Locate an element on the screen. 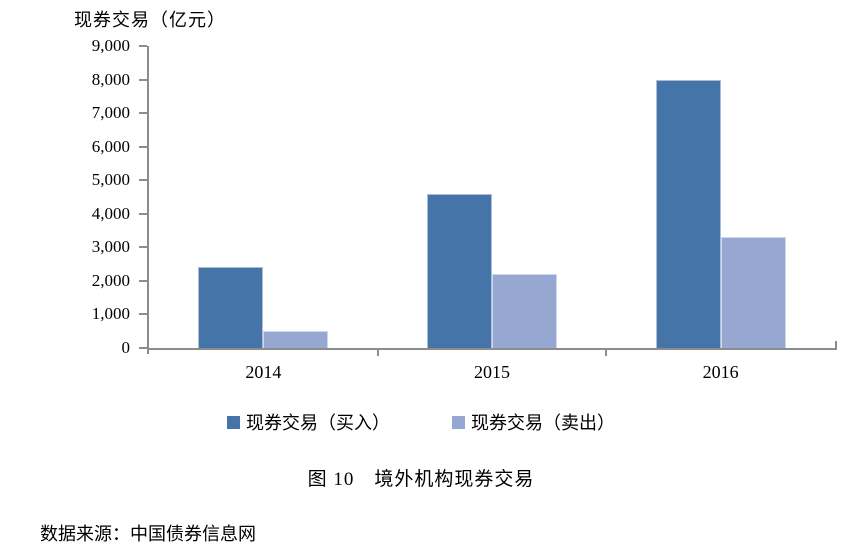 The height and width of the screenshot is (554, 842). y-tick-label: 3,000 is located at coordinates (110, 247).